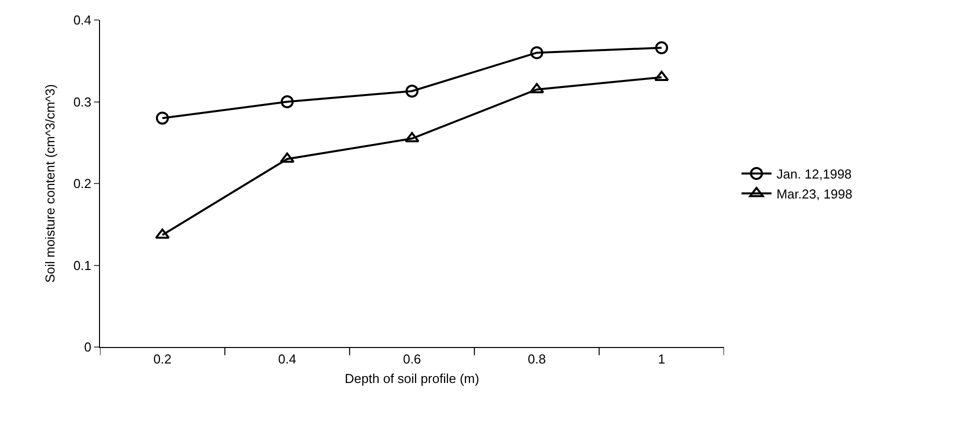  I want to click on x-tick-label: 0.8, so click(537, 359).